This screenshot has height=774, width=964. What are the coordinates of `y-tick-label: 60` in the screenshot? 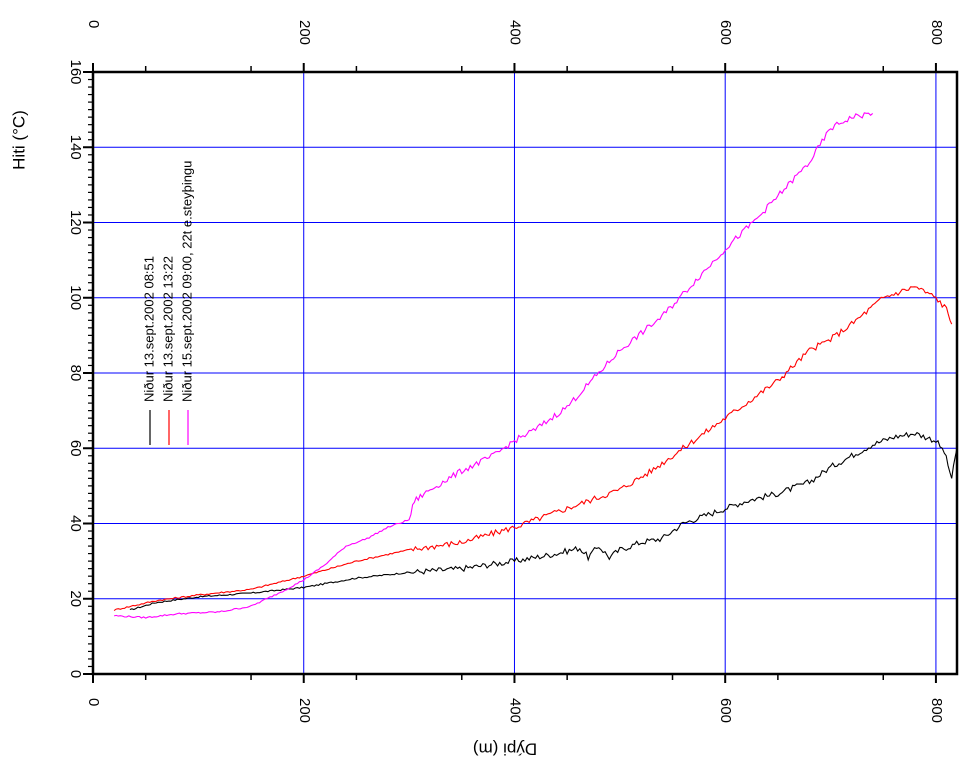 It's located at (75, 448).